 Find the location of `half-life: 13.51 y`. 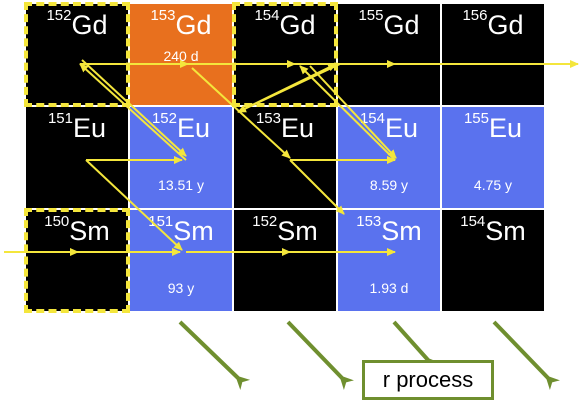

half-life: 13.51 y is located at coordinates (181, 185).